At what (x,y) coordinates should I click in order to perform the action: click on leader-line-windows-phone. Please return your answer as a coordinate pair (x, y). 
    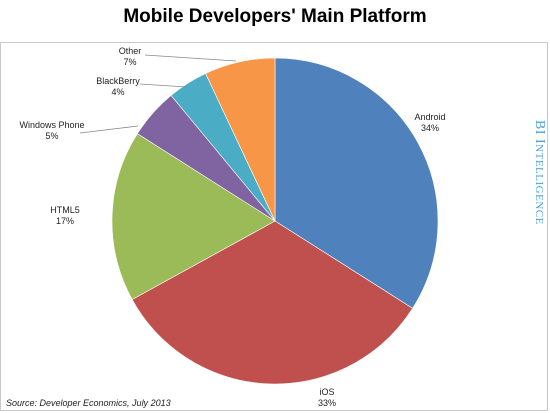
    Looking at the image, I should click on (109, 129).